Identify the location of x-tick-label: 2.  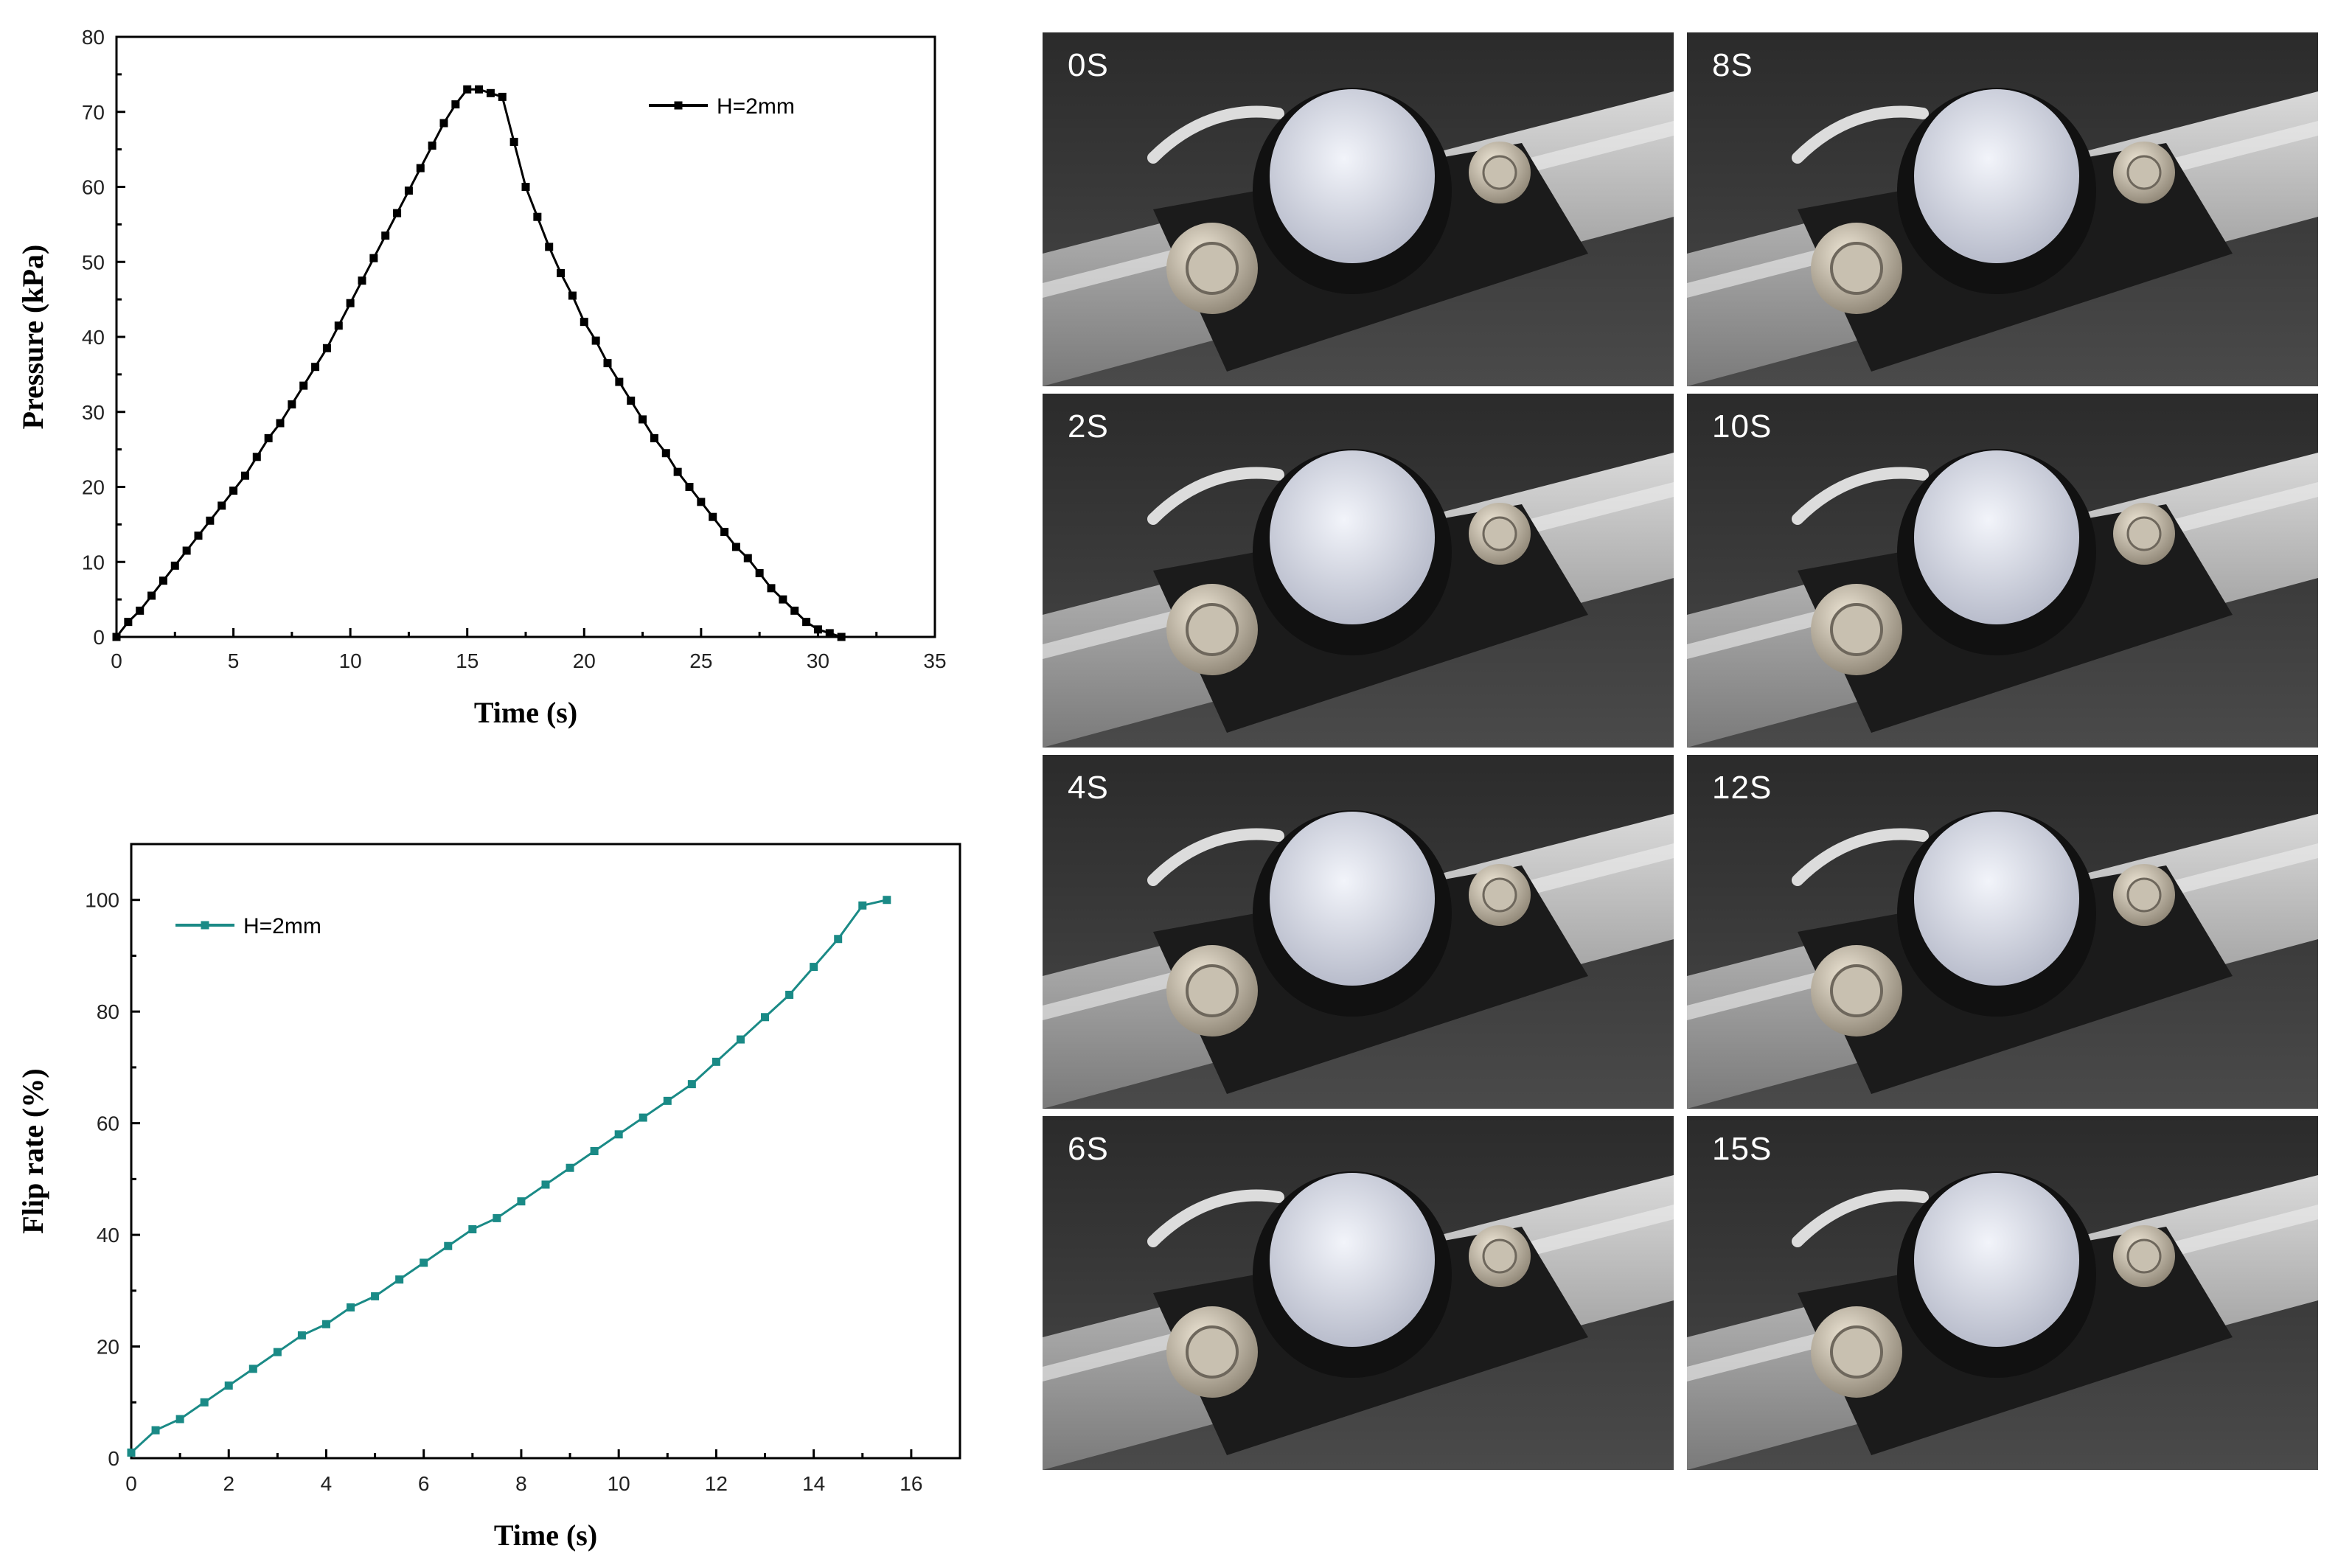
(228, 1483).